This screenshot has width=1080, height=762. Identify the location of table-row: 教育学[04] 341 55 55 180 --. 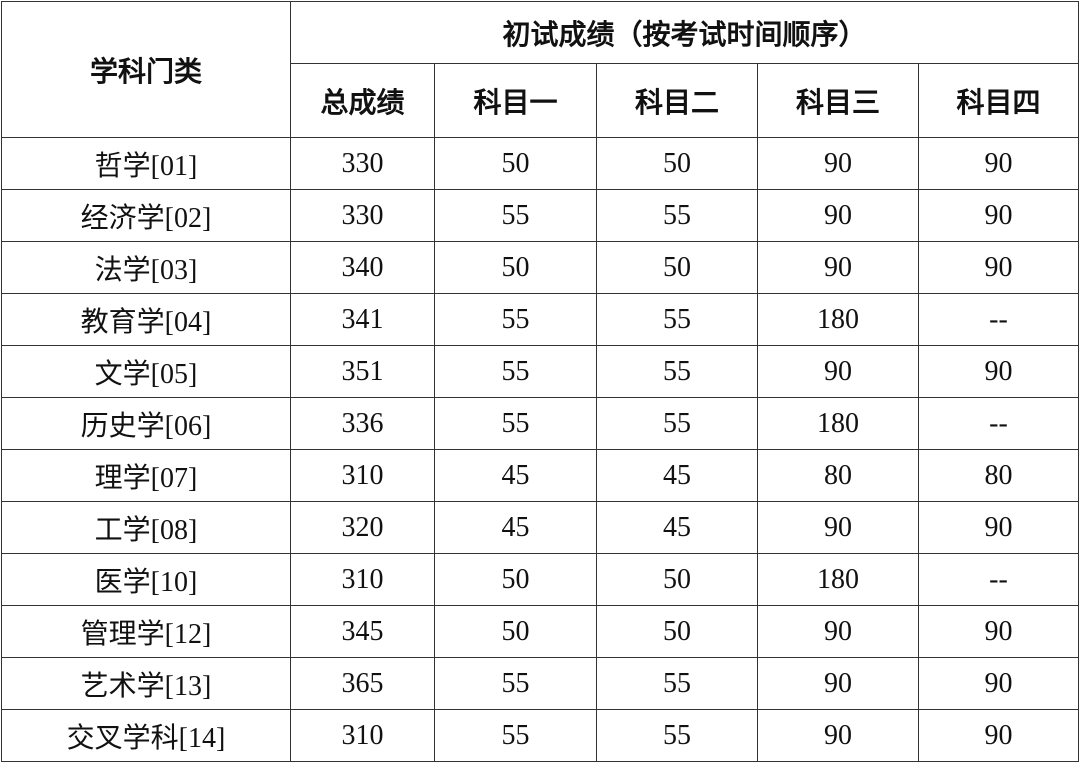
(540, 319).